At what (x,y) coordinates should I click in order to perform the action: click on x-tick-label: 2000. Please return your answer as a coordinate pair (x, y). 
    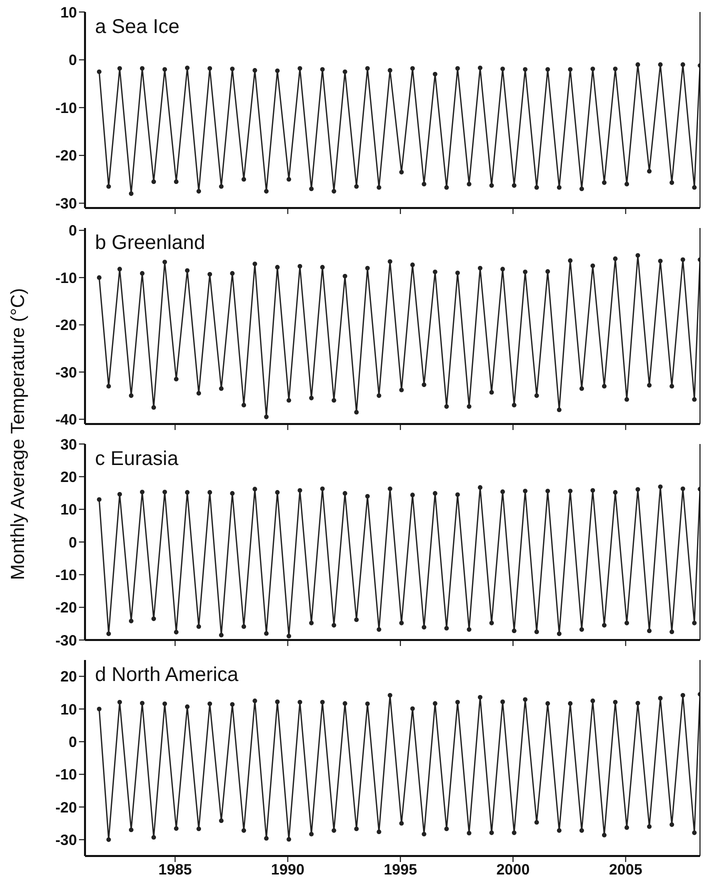
    Looking at the image, I should click on (513, 870).